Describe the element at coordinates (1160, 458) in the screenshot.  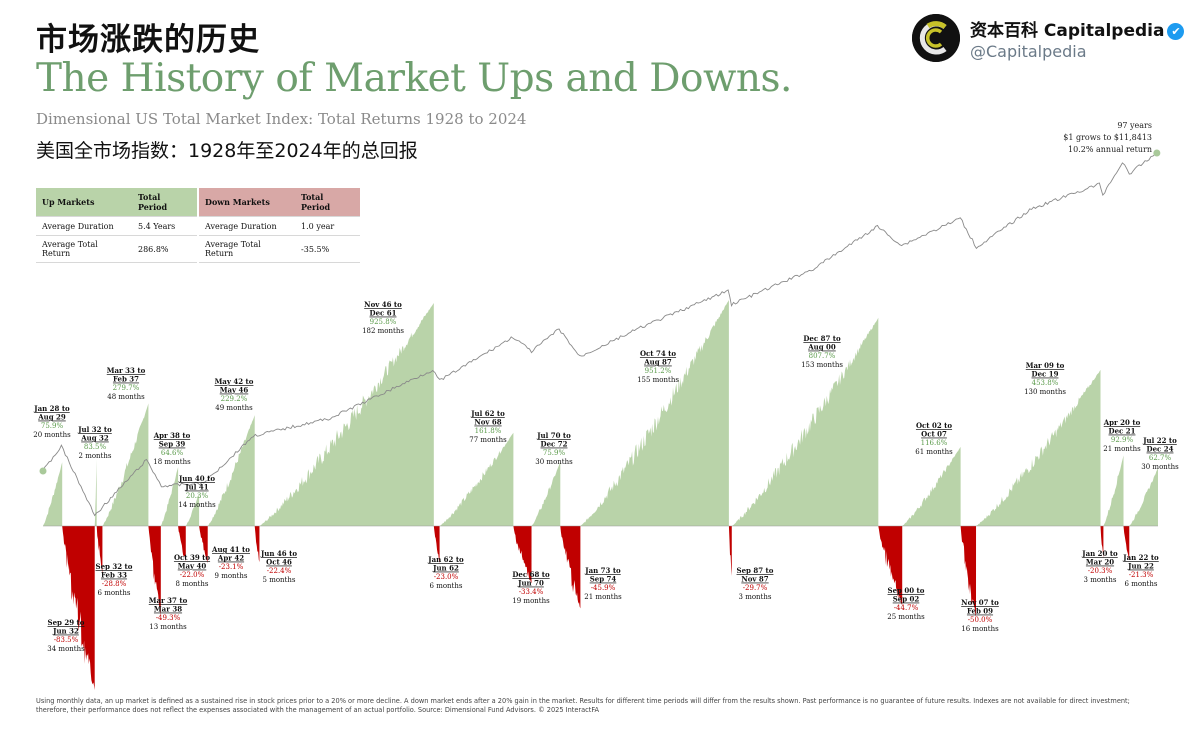
I see `up-label-line: 62.7%` at that location.